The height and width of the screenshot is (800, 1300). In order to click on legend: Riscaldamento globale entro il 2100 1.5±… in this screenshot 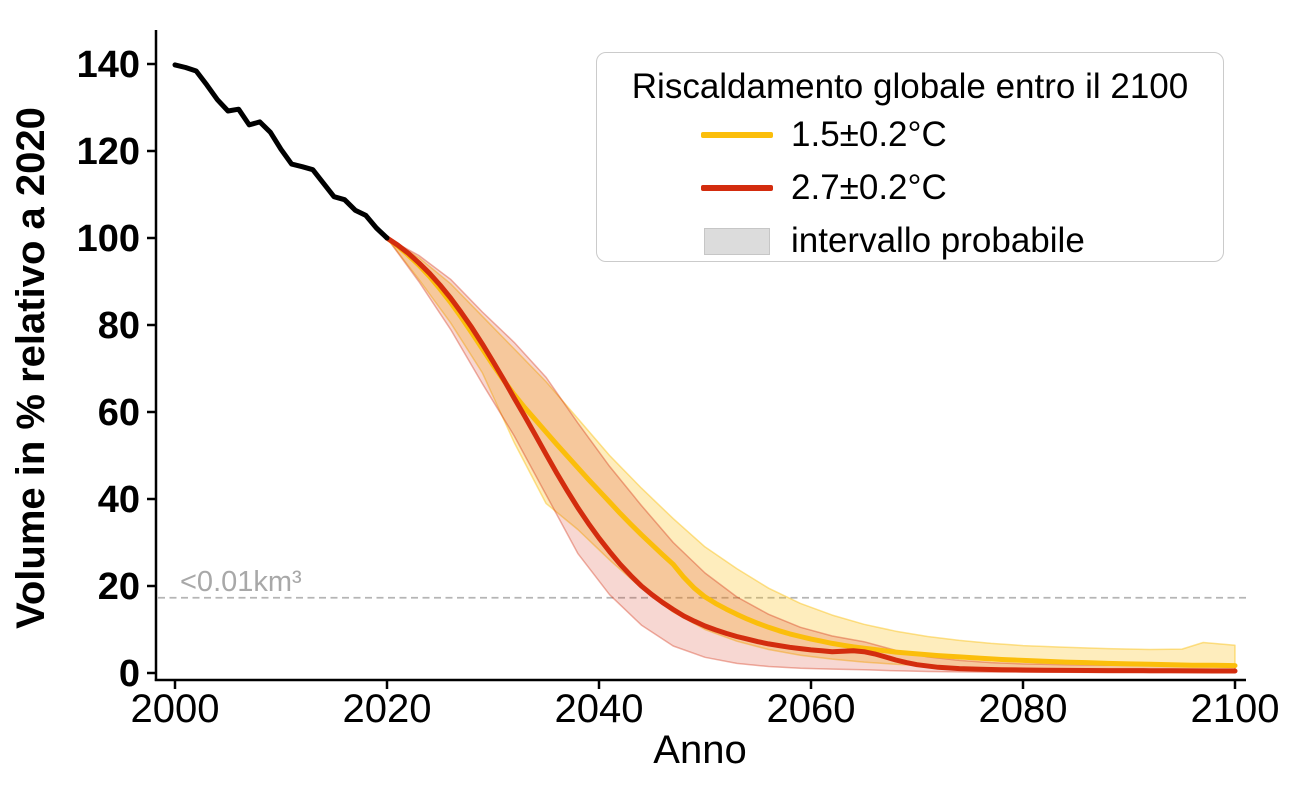, I will do `click(910, 157)`.